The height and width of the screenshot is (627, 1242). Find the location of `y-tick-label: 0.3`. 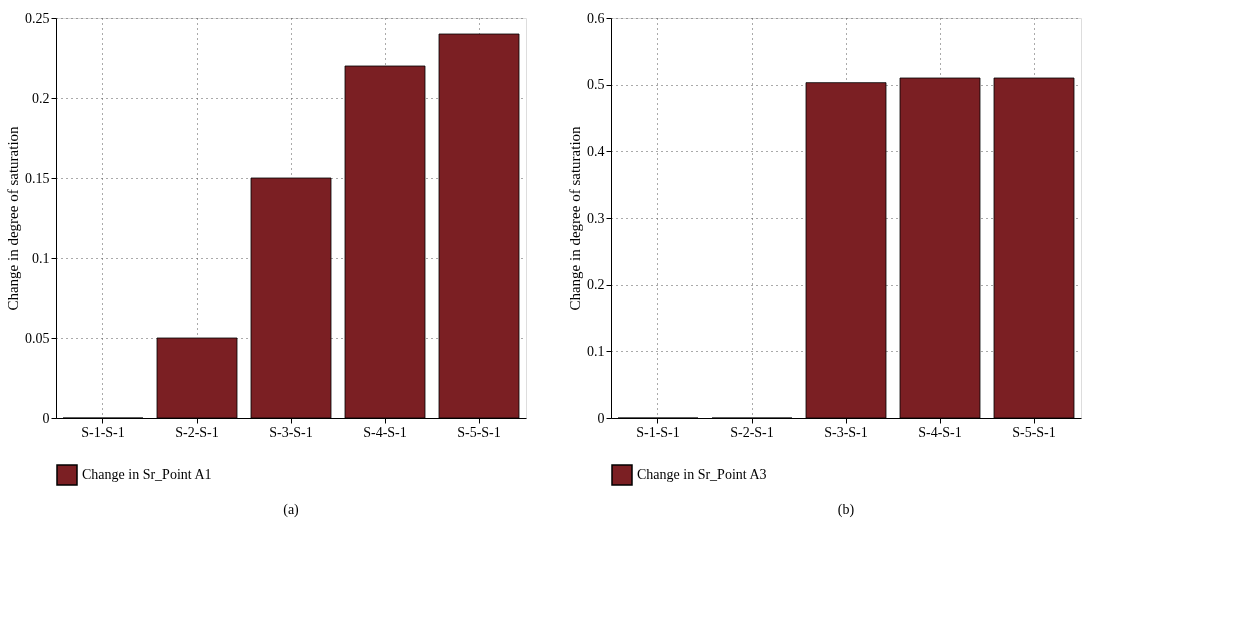

y-tick-label: 0.3 is located at coordinates (596, 218).